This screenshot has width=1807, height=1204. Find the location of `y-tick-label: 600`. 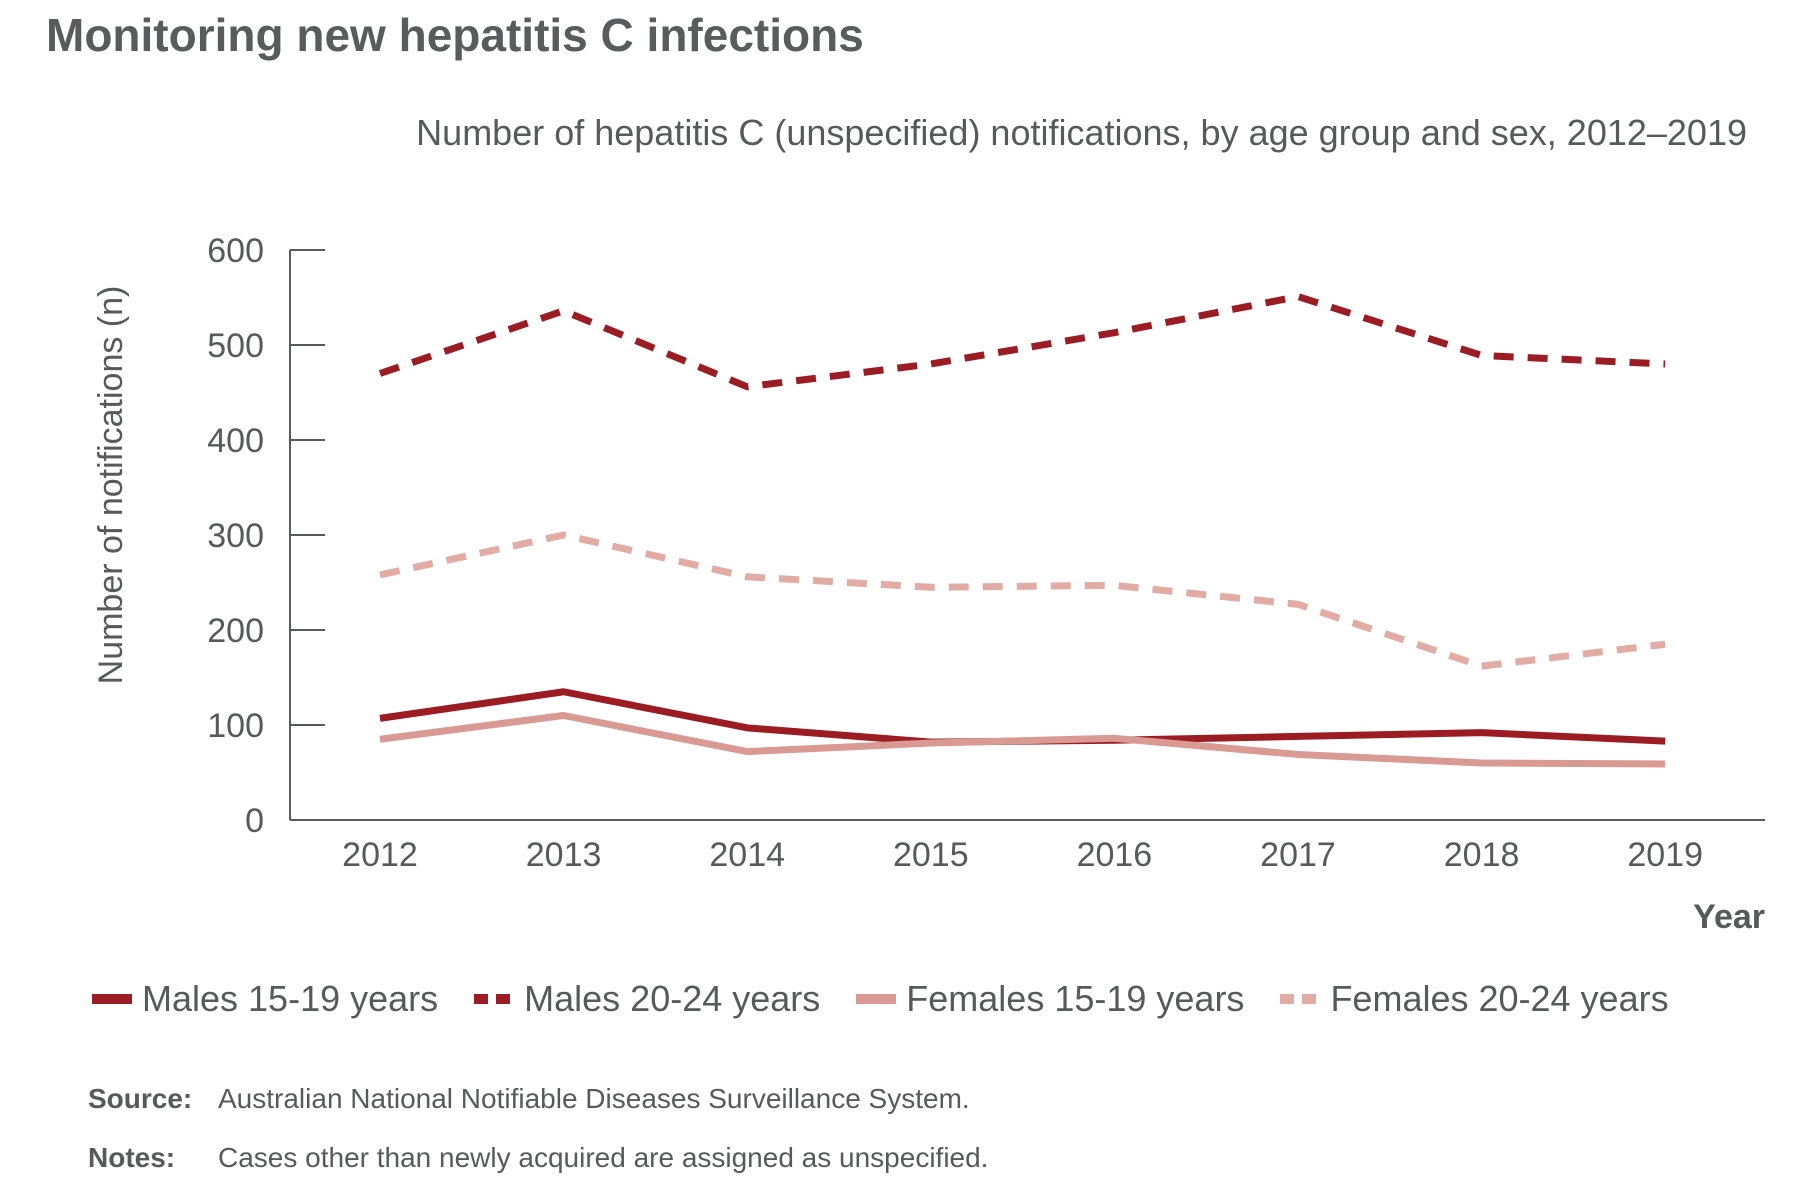

y-tick-label: 600 is located at coordinates (235, 251).